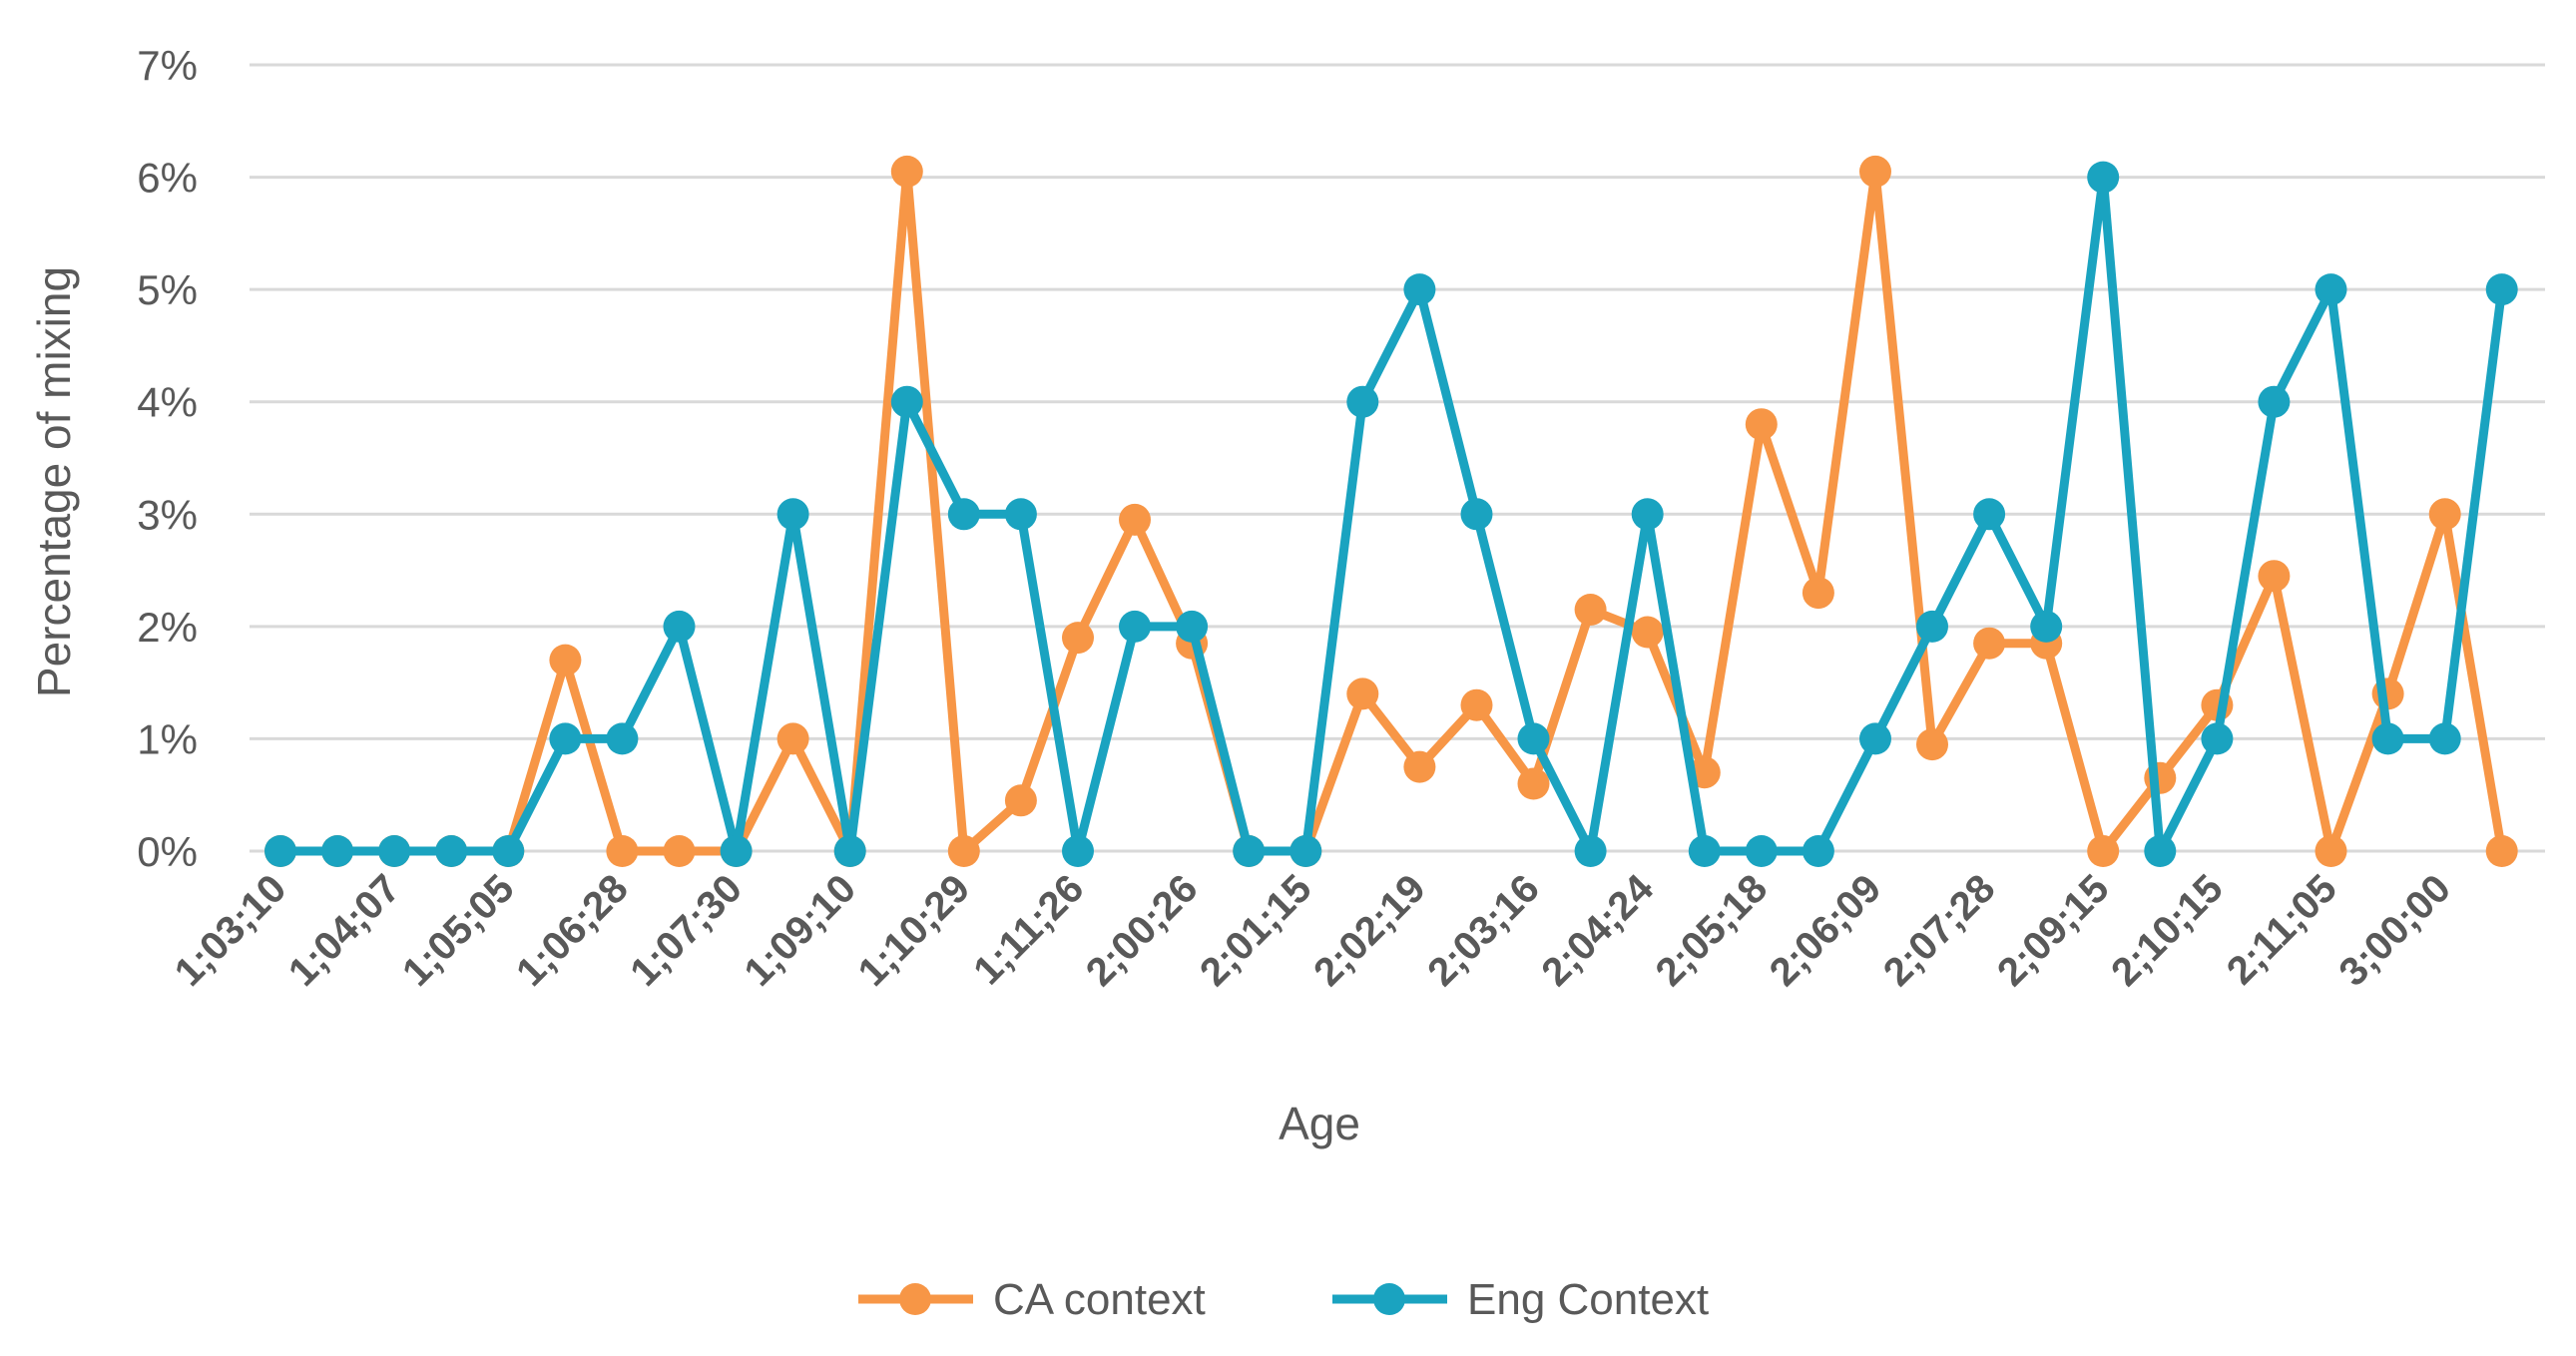  What do you see at coordinates (168, 738) in the screenshot?
I see `y-tick-label: 1%` at bounding box center [168, 738].